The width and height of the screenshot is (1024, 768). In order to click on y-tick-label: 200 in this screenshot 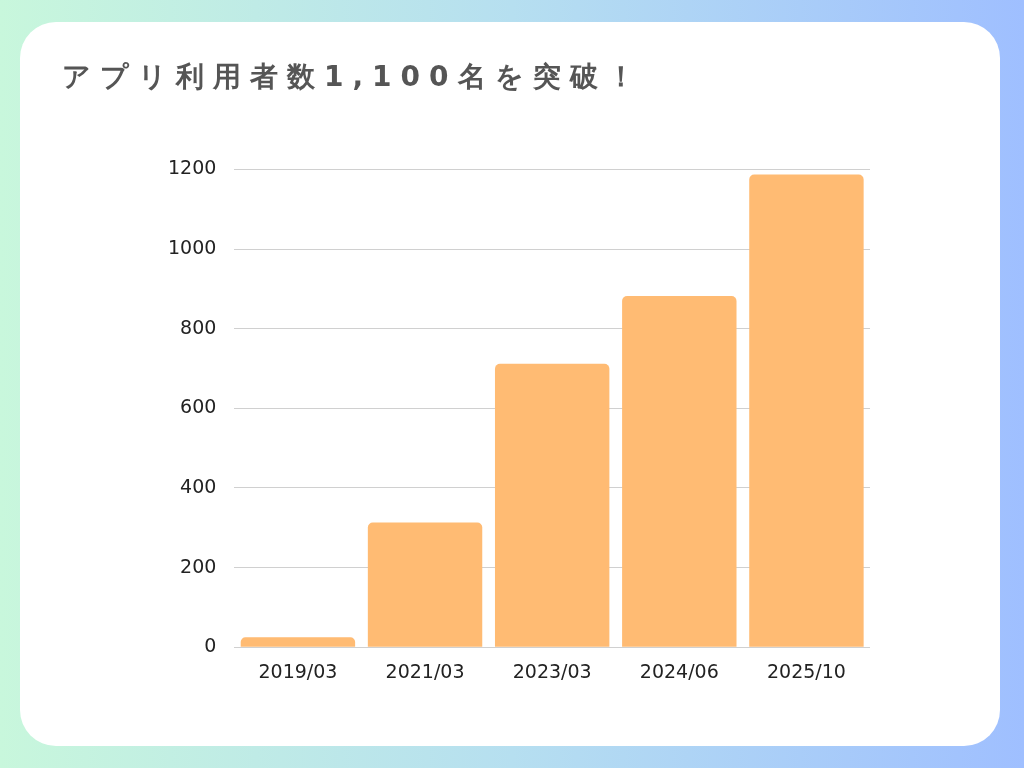, I will do `click(198, 565)`.